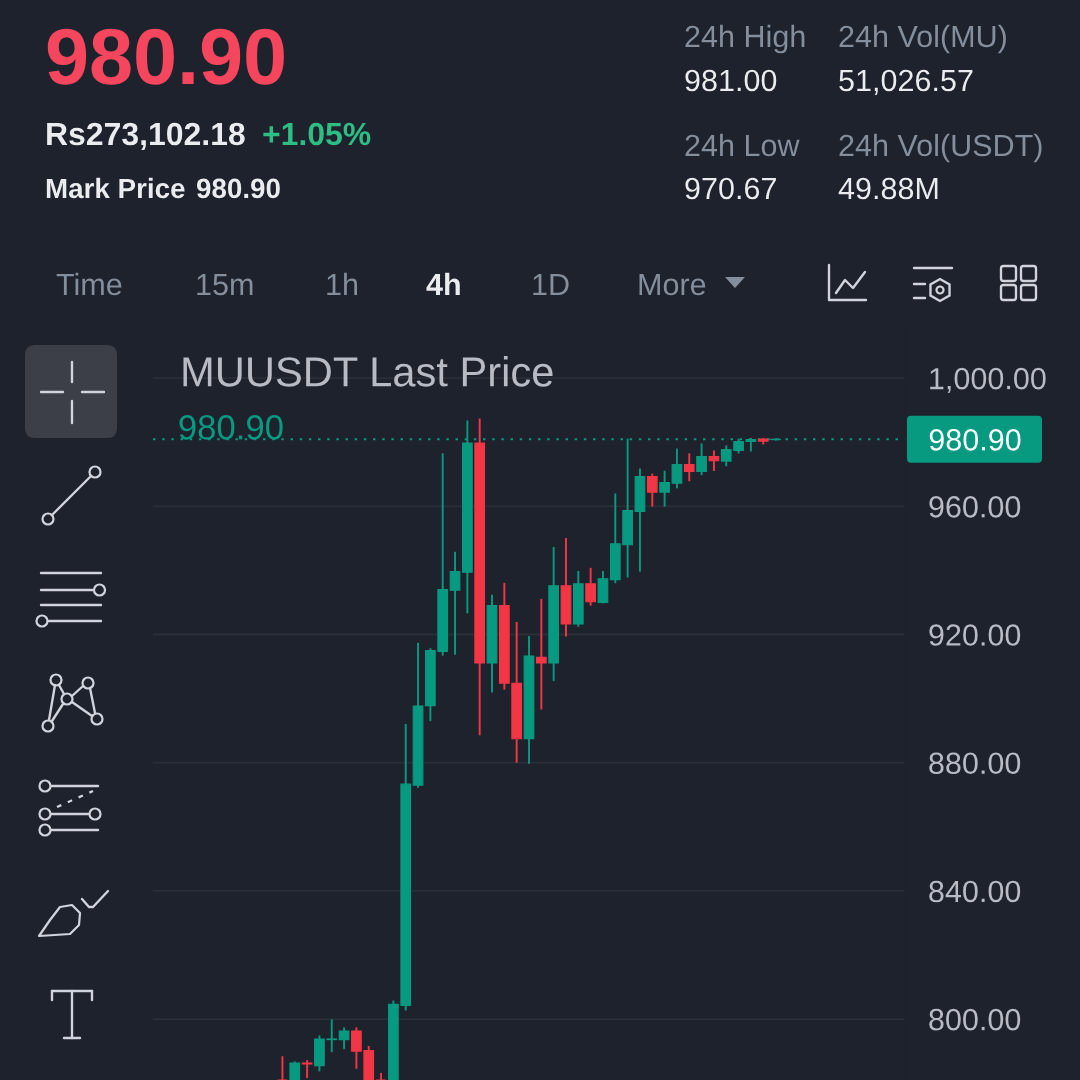 The width and height of the screenshot is (1080, 1080). Describe the element at coordinates (906, 82) in the screenshot. I see `text: 51,026.57` at that location.